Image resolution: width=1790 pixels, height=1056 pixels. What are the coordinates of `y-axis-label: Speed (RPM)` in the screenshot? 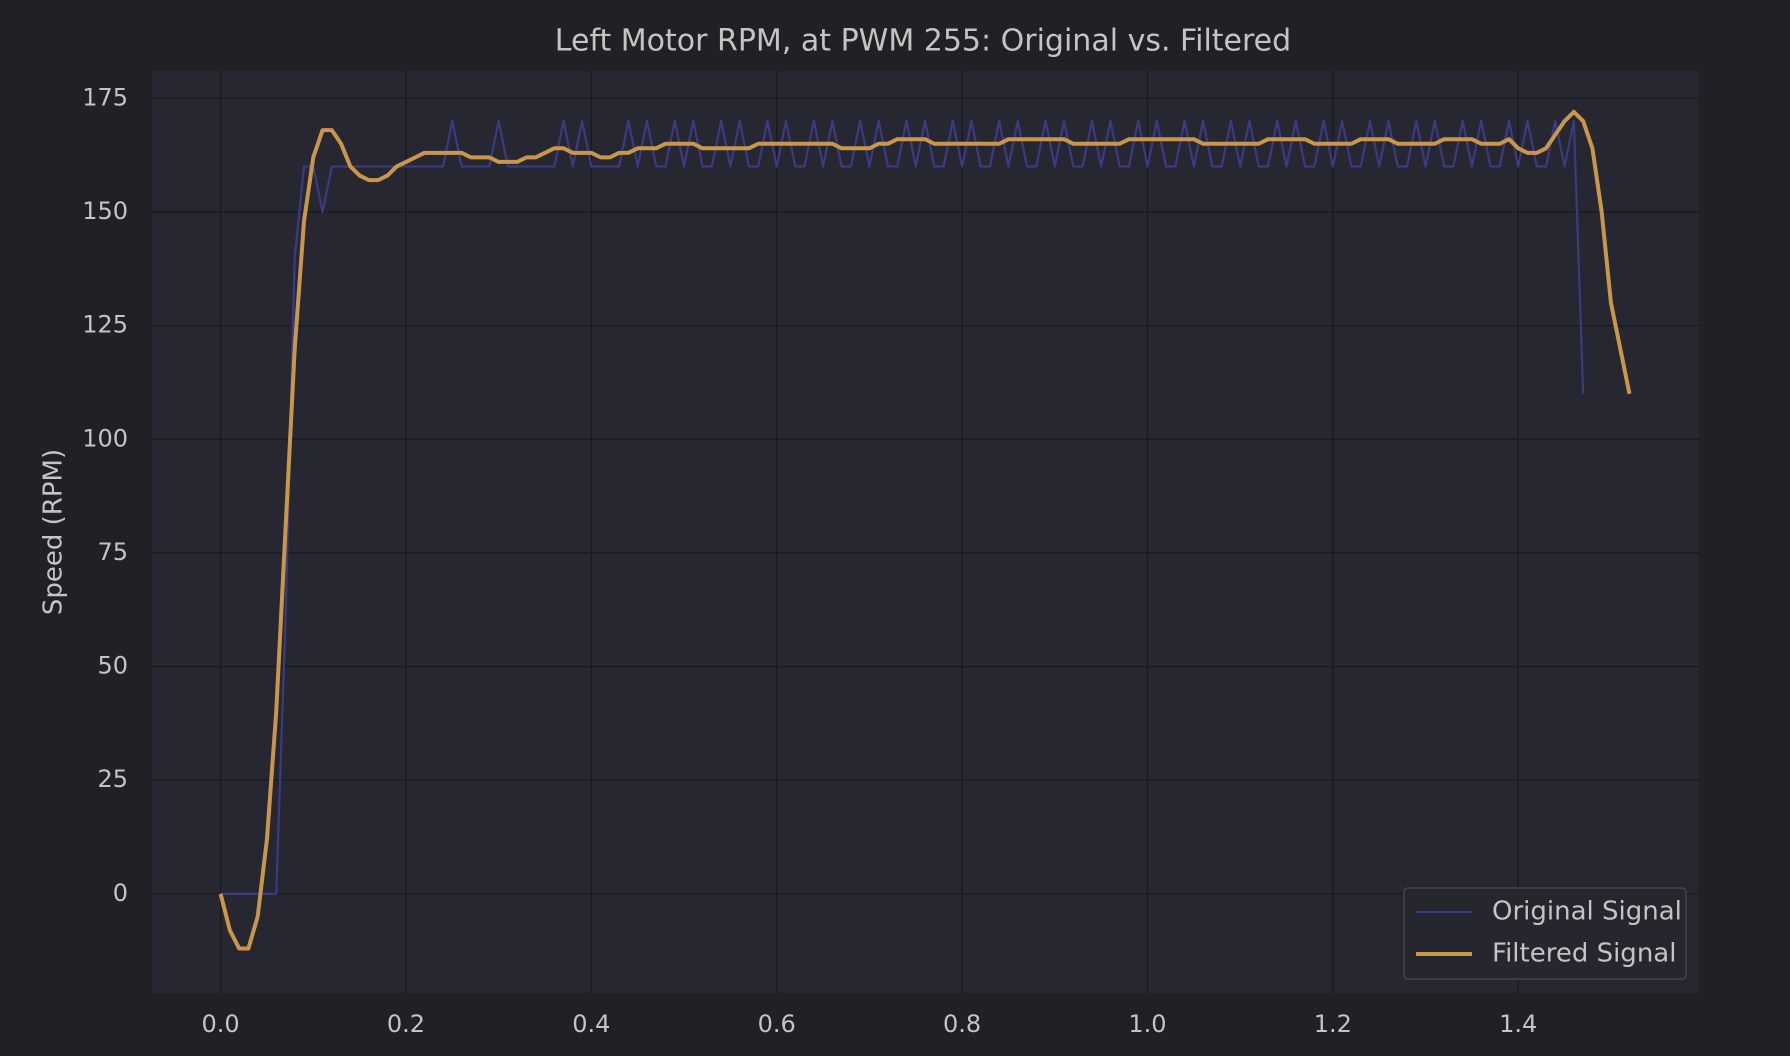 It's located at (54, 532).